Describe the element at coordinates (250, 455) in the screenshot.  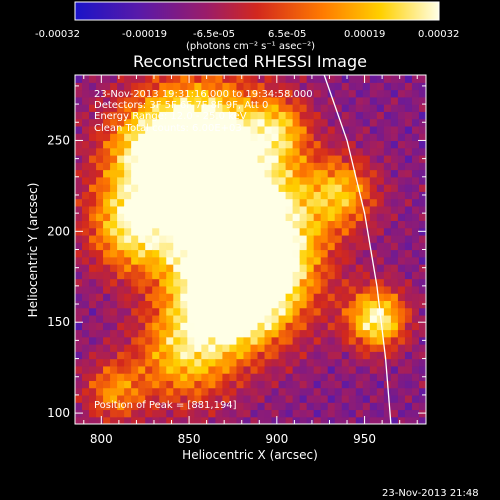
I see `x-axis-title: Heliocentric X (arcsec)` at that location.